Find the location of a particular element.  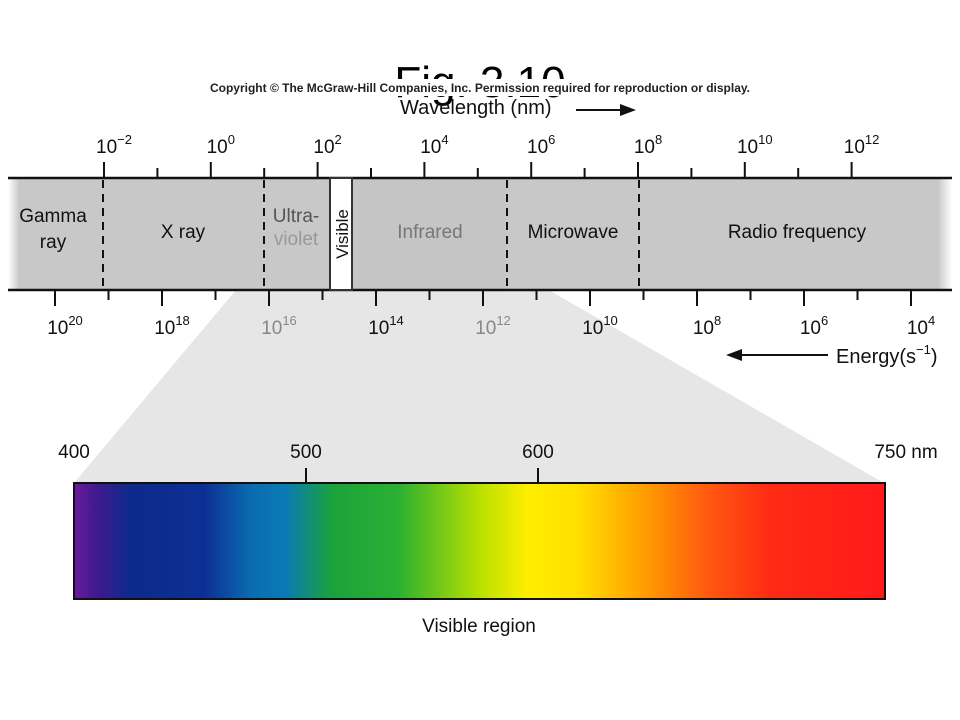

wavelength-arrow is located at coordinates (606, 110).